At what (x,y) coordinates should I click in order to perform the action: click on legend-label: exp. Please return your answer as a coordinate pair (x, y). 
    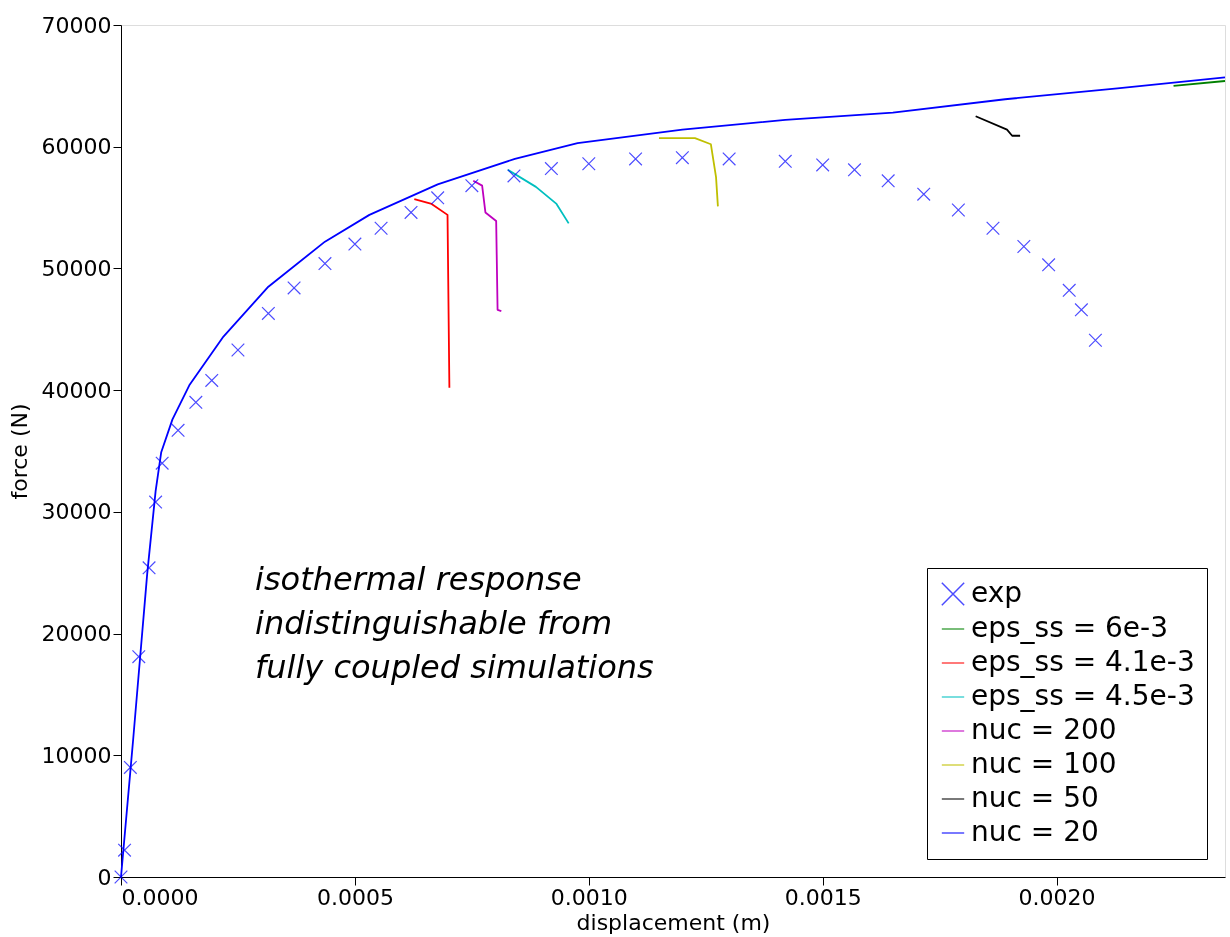
    Looking at the image, I should click on (997, 592).